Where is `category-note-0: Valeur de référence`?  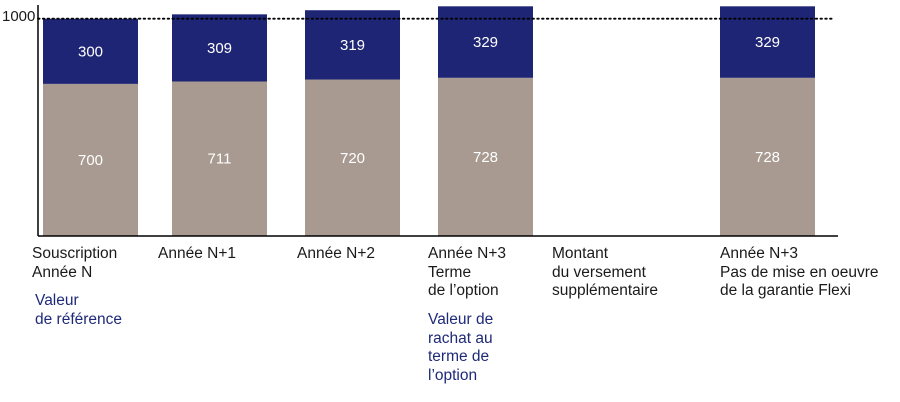
category-note-0: Valeur de référence is located at coordinates (79, 310).